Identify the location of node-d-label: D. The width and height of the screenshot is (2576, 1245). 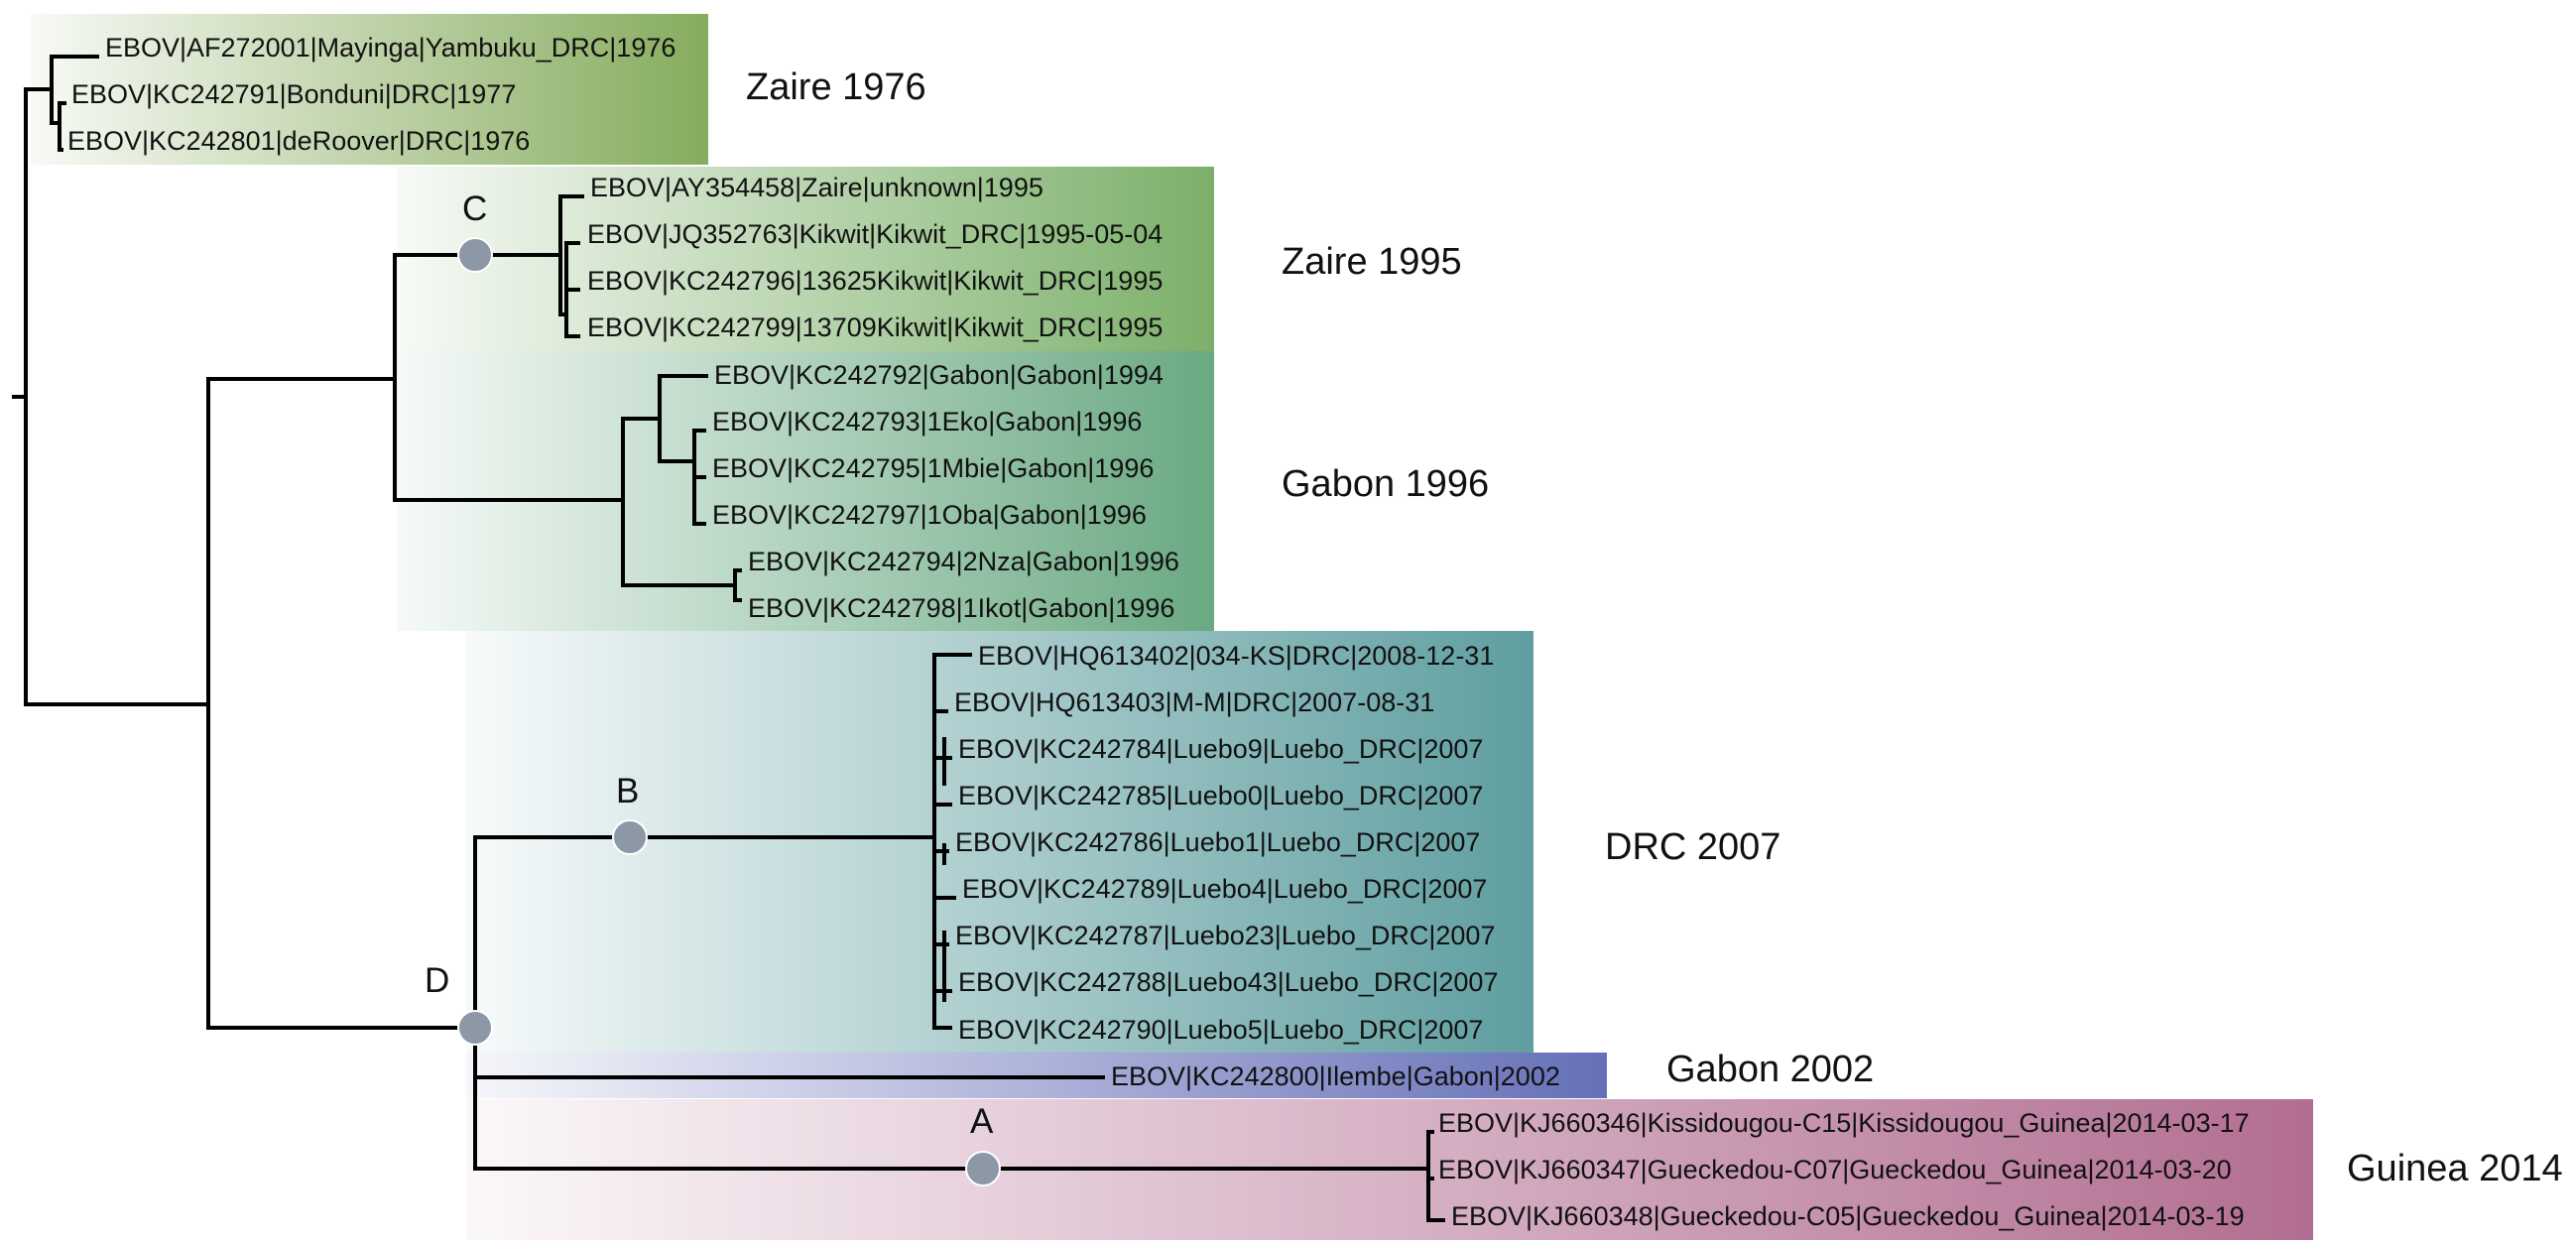
(437, 981).